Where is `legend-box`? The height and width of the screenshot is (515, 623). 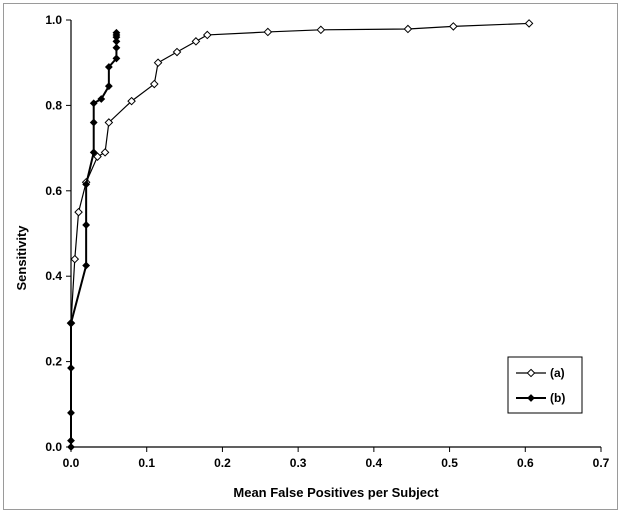
legend-box is located at coordinates (545, 385).